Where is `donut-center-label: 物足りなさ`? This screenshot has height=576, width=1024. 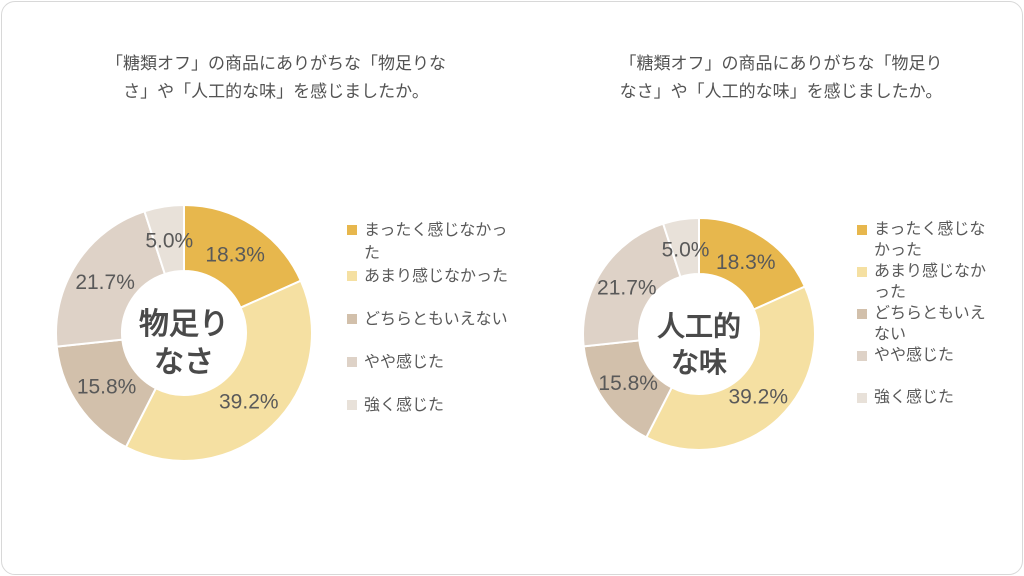 donut-center-label: 物足りなさ is located at coordinates (184, 343).